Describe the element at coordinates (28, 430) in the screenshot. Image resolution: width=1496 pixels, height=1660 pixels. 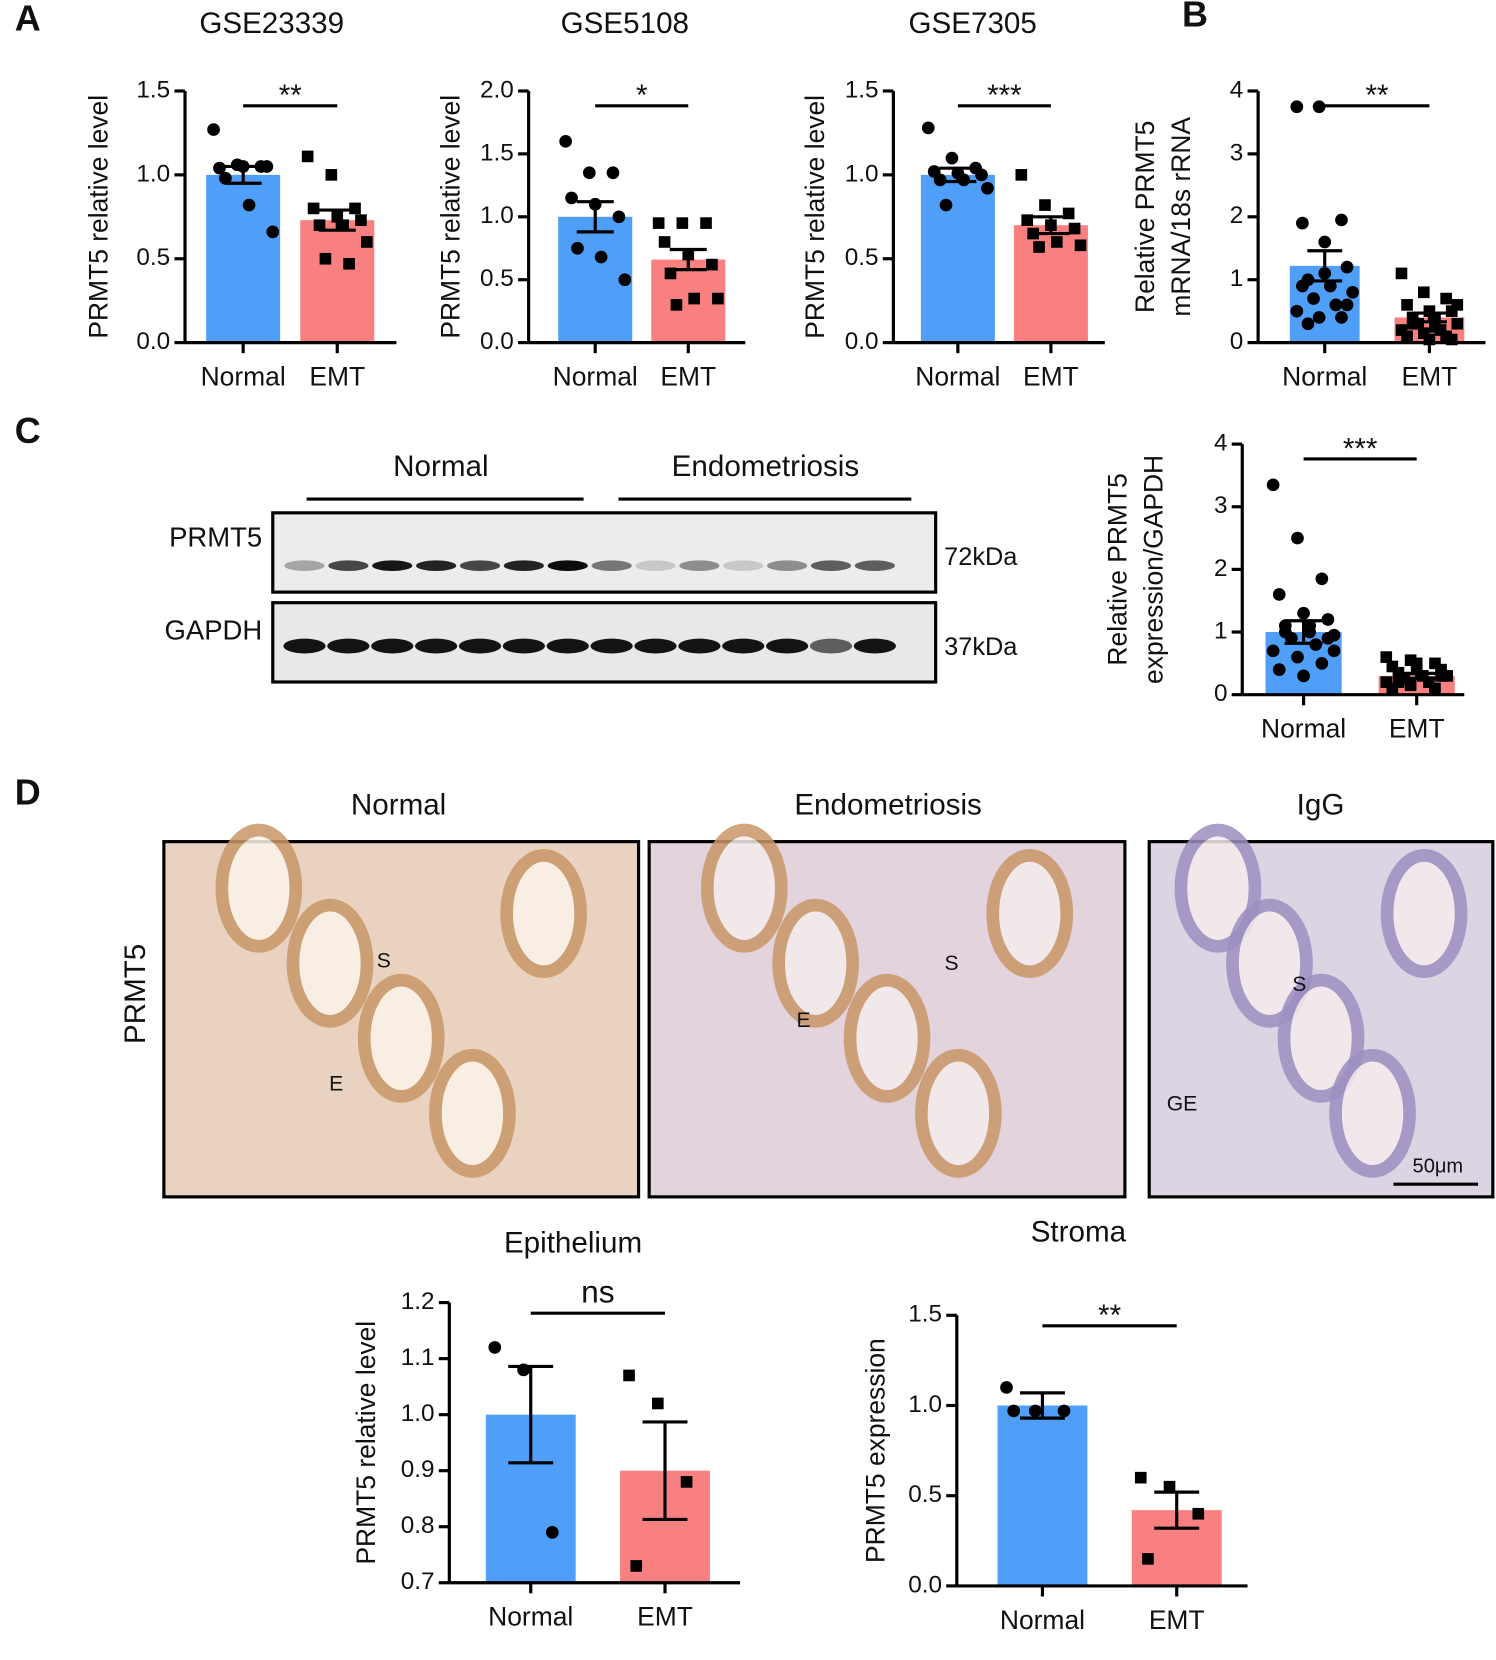
I see `panel-label: C` at that location.